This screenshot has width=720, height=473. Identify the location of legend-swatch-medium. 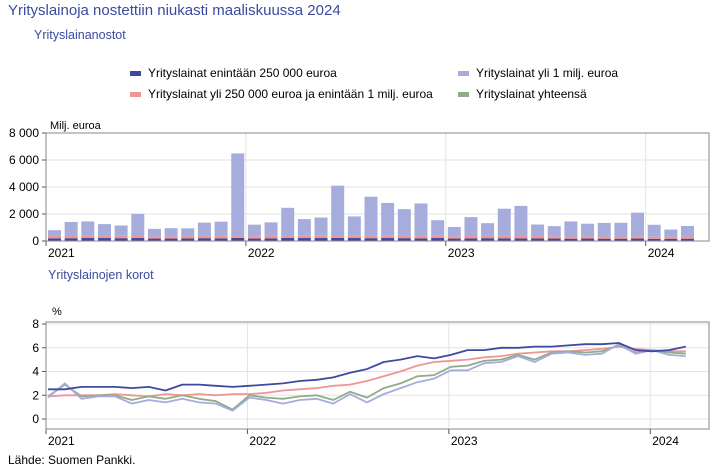
(135, 94).